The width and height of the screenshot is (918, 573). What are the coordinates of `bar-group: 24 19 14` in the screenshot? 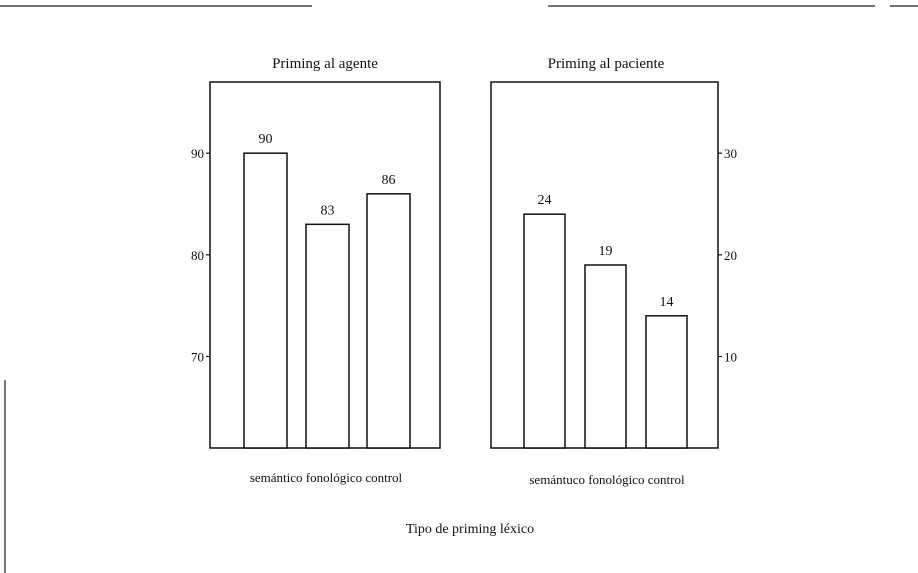 It's located at (605, 321).